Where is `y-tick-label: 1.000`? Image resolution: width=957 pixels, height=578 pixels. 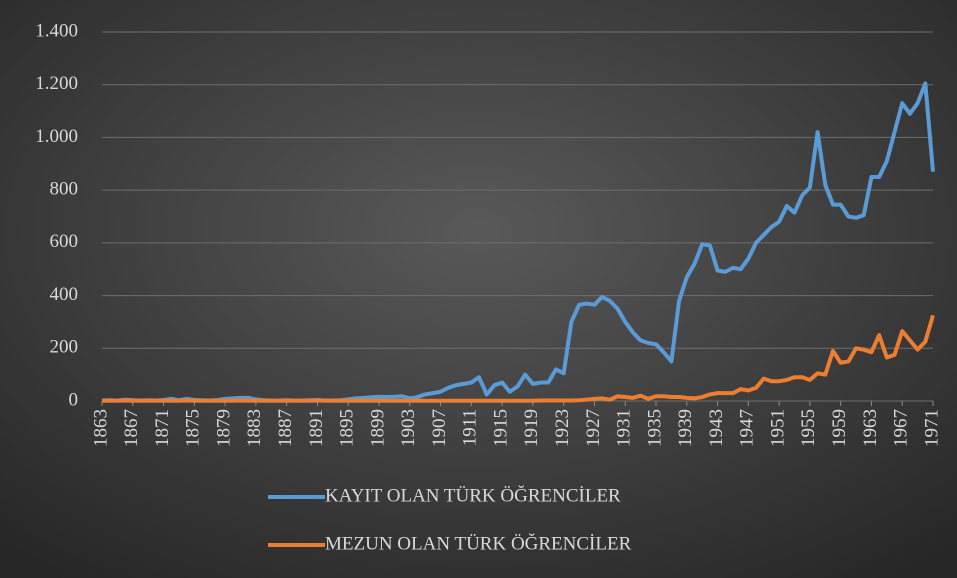 y-tick-label: 1.000 is located at coordinates (56, 136).